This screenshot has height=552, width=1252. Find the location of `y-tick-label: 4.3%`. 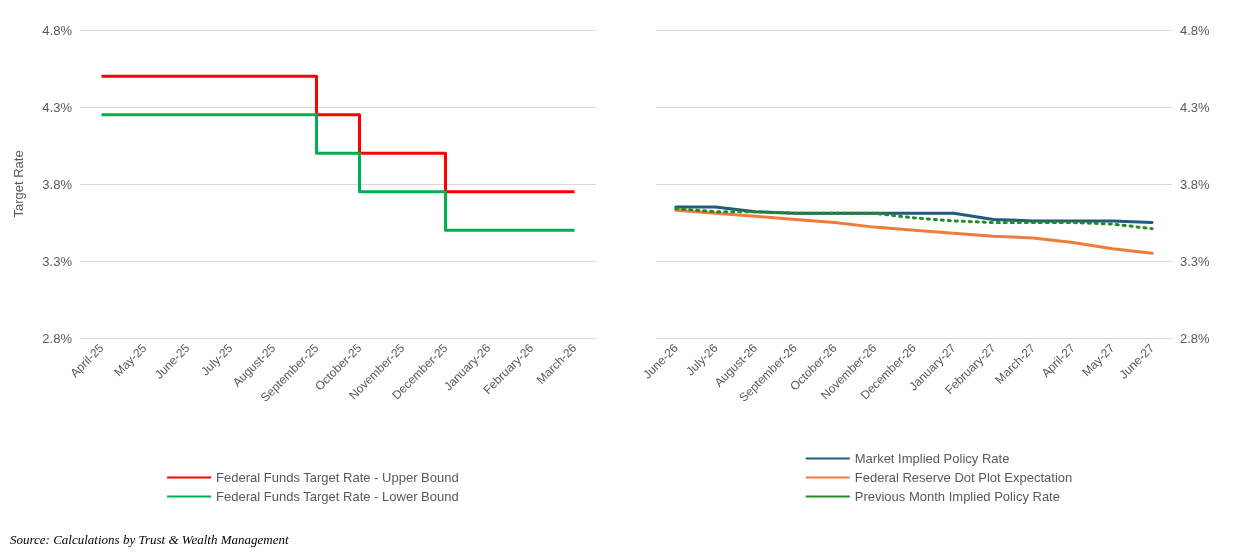

y-tick-label: 4.3% is located at coordinates (57, 107).